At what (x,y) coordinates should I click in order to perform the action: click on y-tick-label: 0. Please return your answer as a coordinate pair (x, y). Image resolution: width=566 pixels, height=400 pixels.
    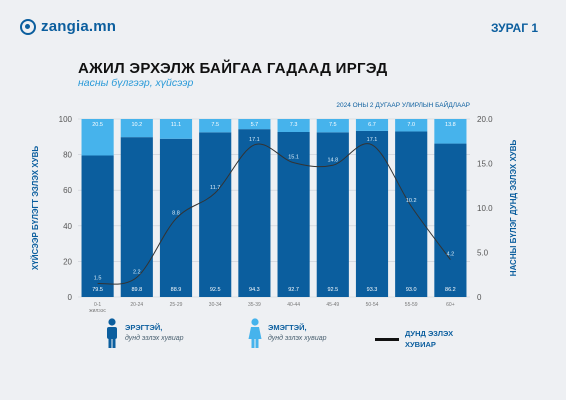
    Looking at the image, I should click on (70, 297).